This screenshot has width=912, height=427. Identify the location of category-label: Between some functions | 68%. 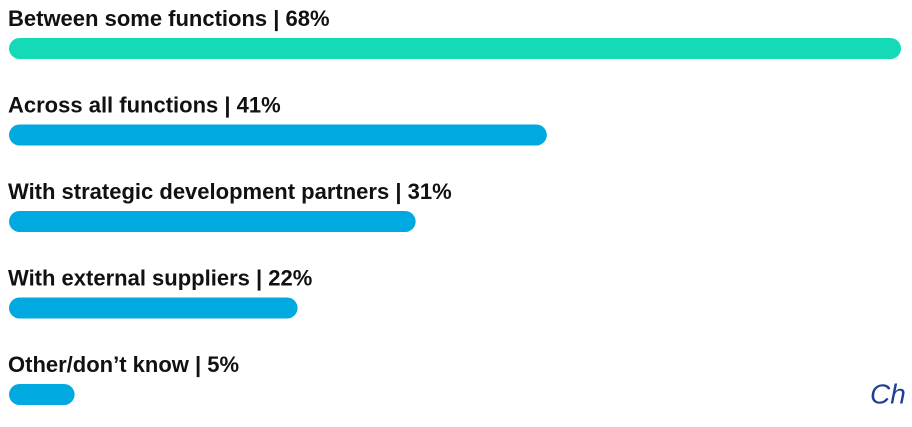
(169, 18).